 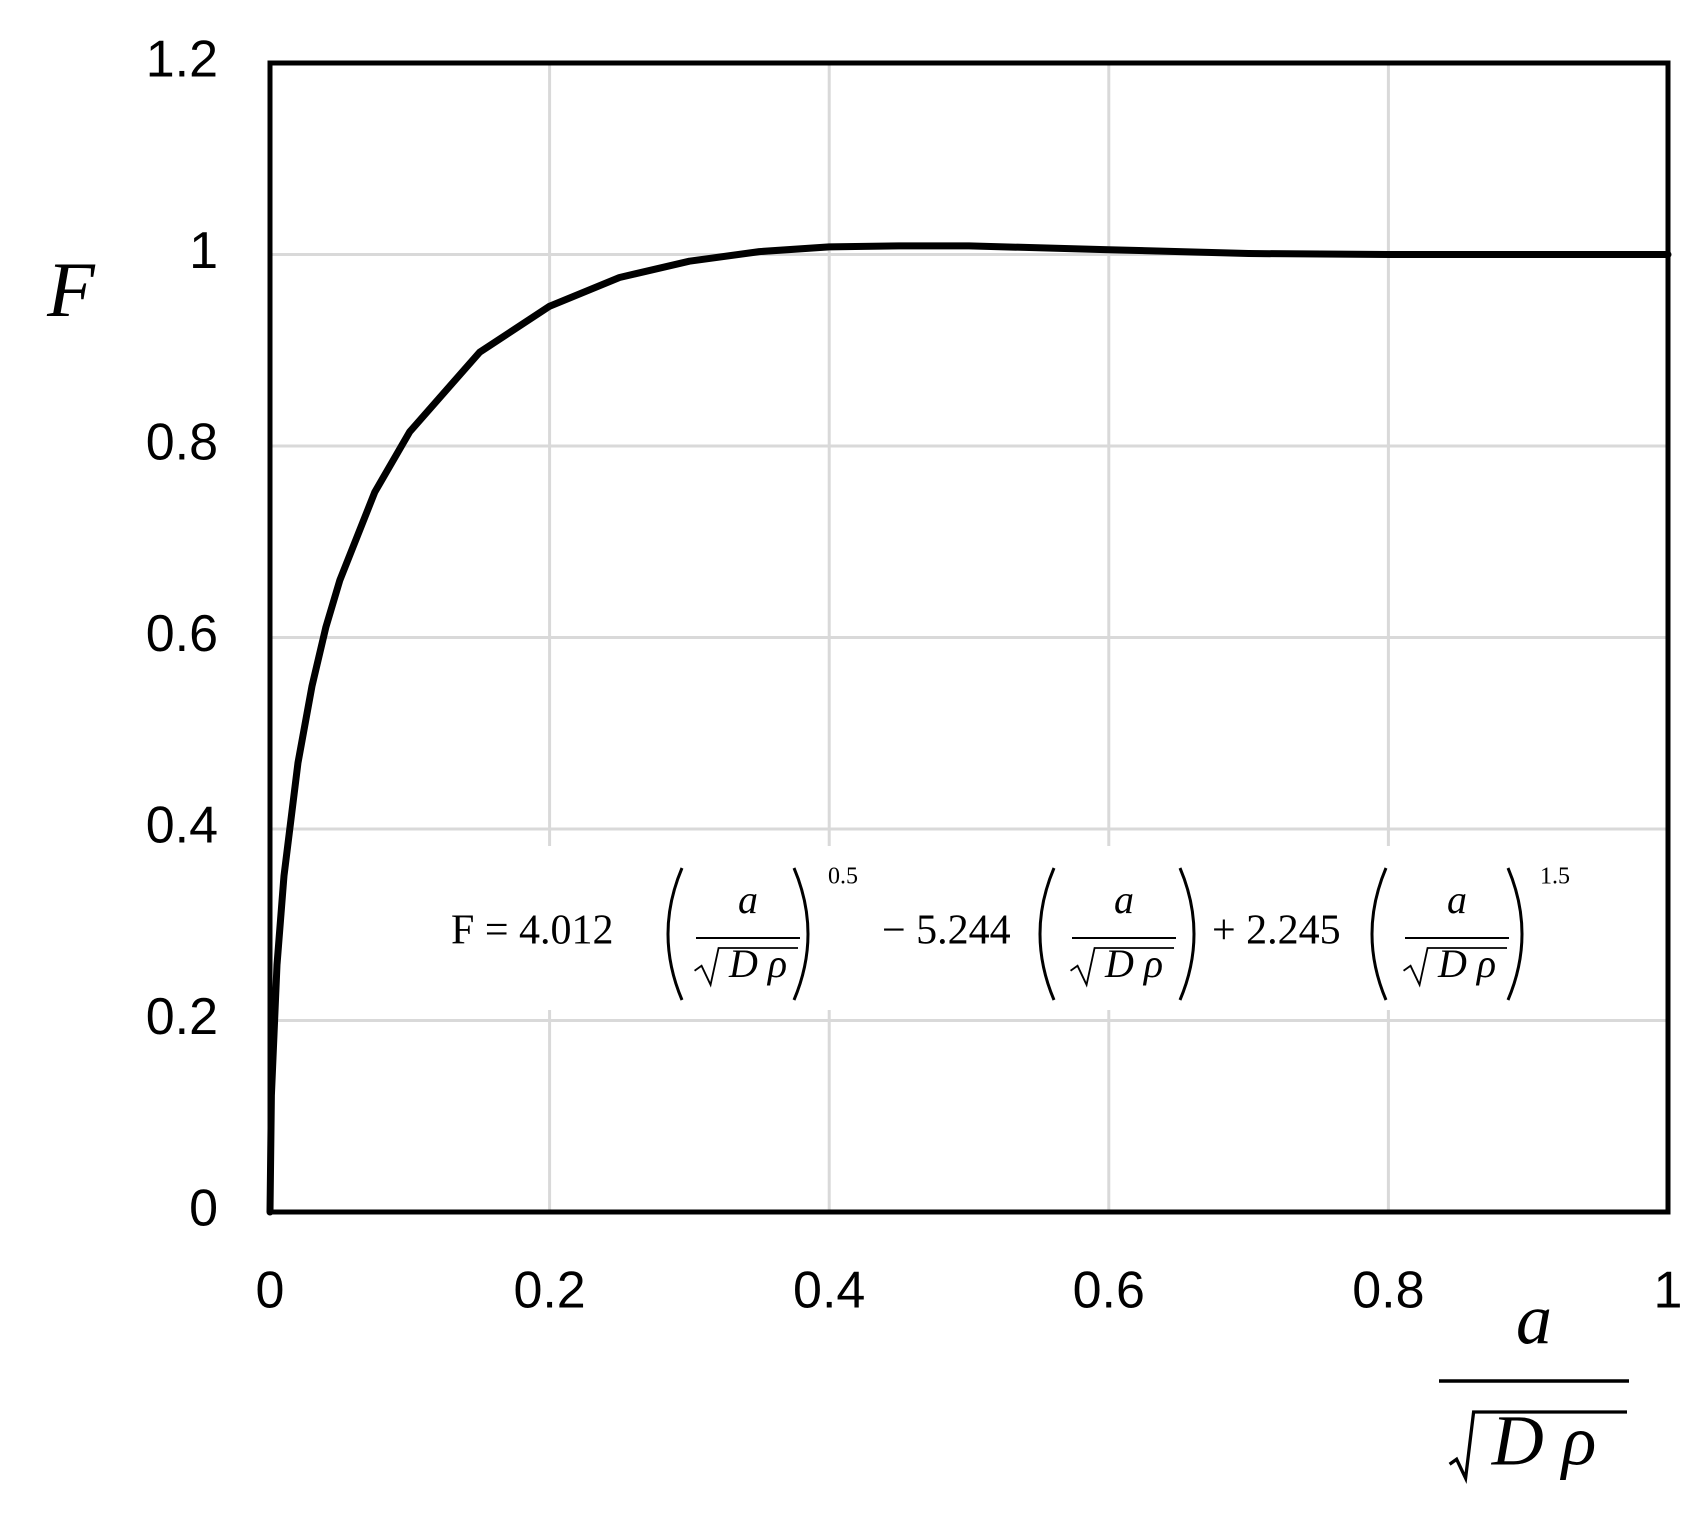 What do you see at coordinates (1534, 1320) in the screenshot?
I see `x-axis-label-numerator: a` at bounding box center [1534, 1320].